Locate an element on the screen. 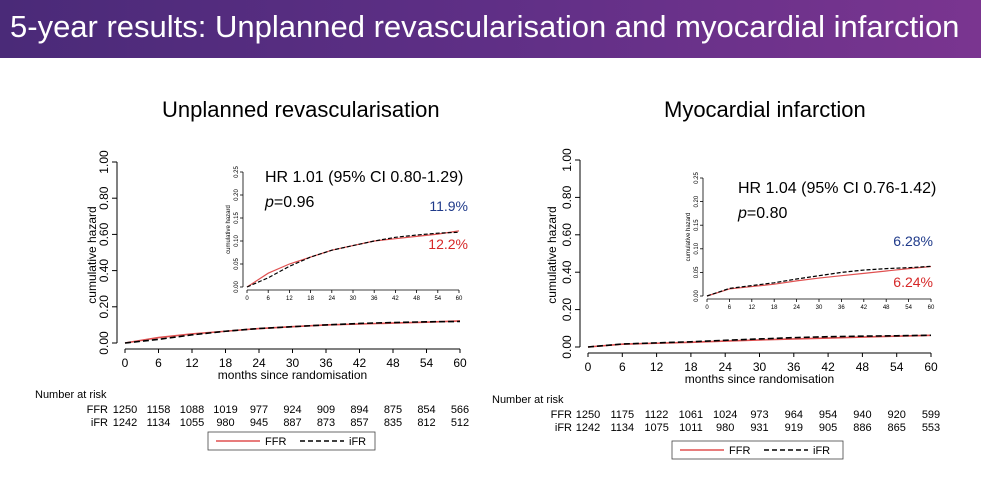 The width and height of the screenshot is (981, 495). p0-label-ifr-percent: 11.9% is located at coordinates (448, 206).